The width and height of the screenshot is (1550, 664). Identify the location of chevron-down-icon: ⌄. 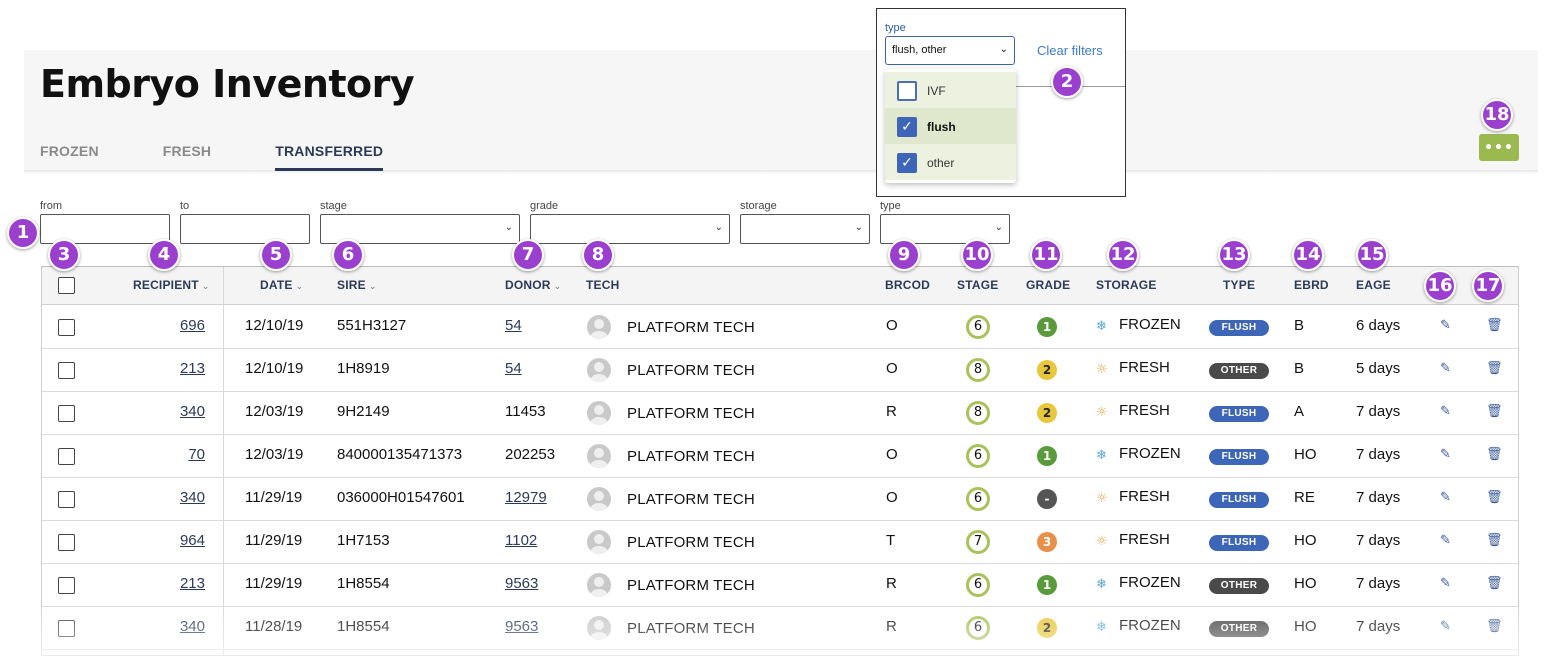
(998, 227).